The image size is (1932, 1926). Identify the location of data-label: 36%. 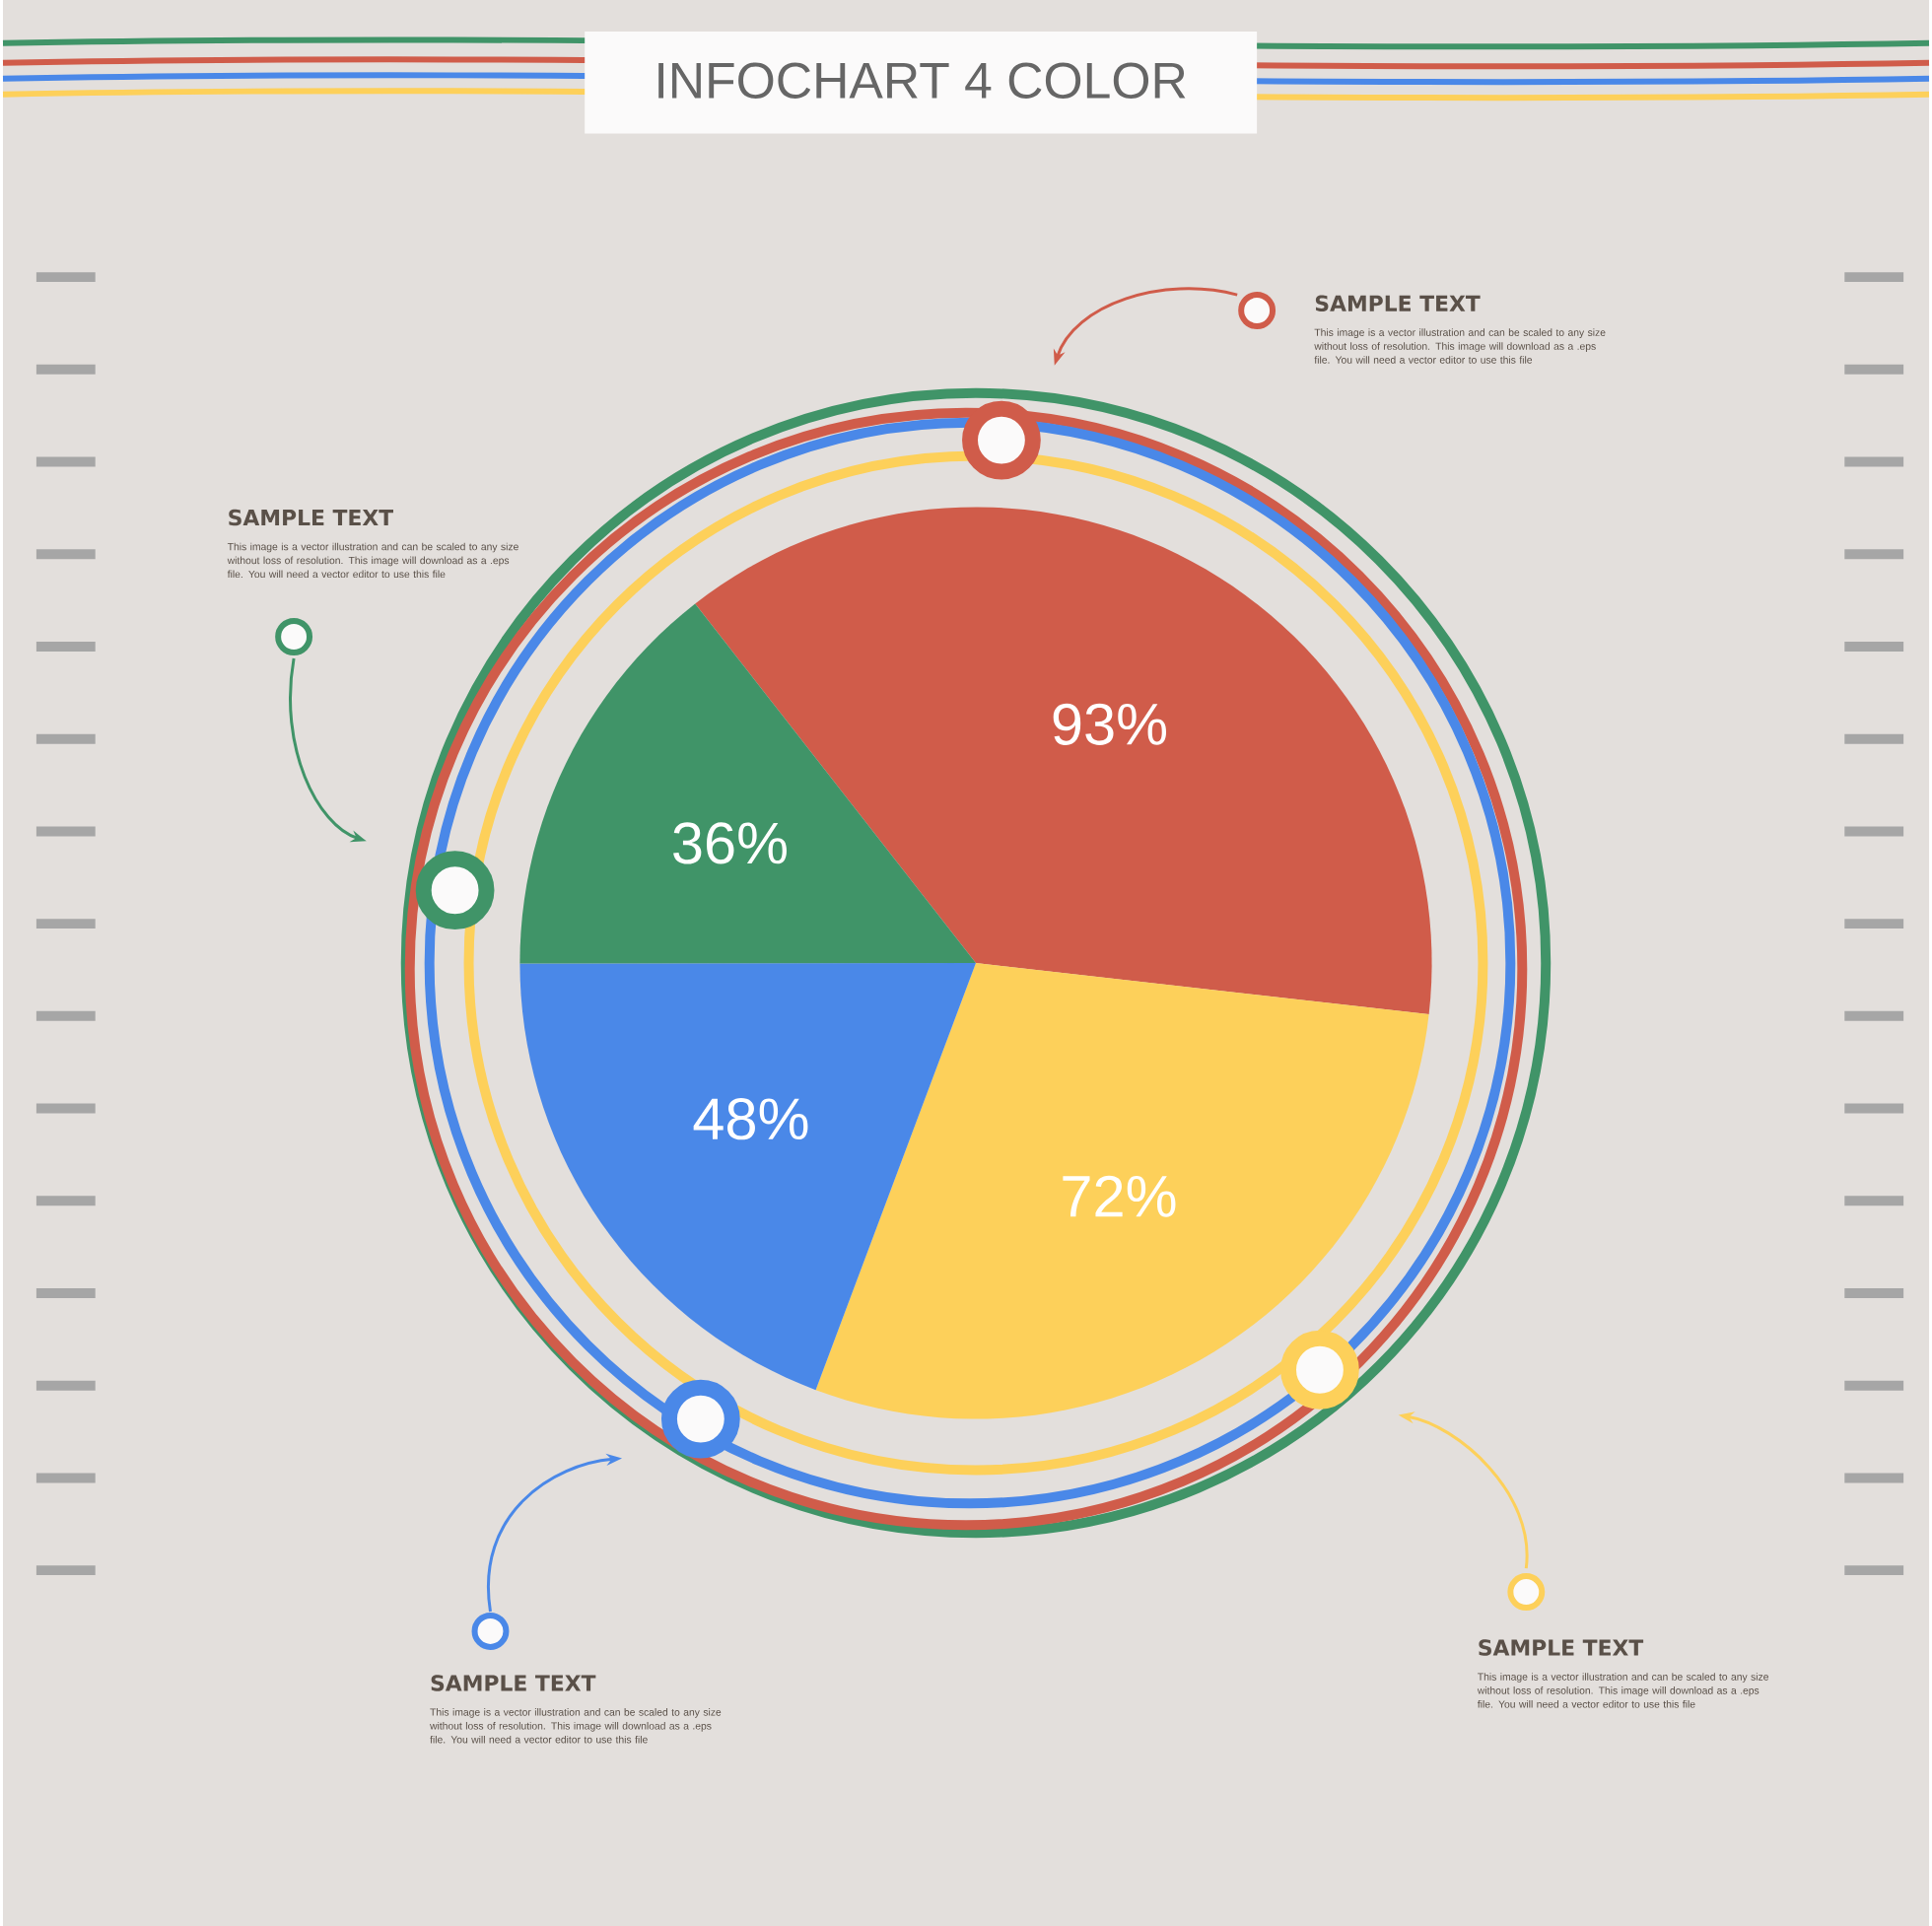
(730, 843).